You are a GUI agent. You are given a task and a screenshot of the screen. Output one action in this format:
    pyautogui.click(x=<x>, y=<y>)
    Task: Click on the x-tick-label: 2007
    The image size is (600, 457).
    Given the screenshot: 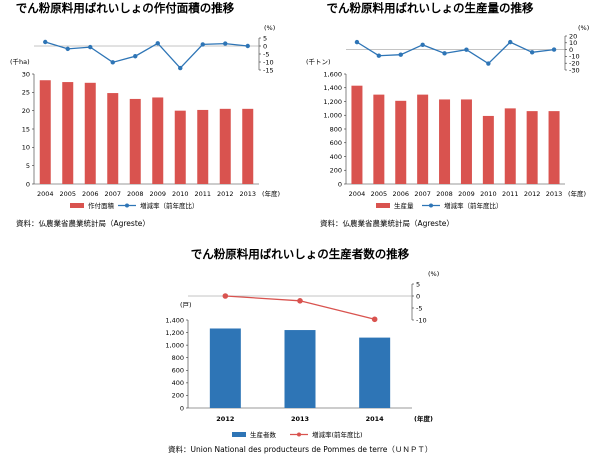 What is the action you would take?
    pyautogui.click(x=422, y=194)
    